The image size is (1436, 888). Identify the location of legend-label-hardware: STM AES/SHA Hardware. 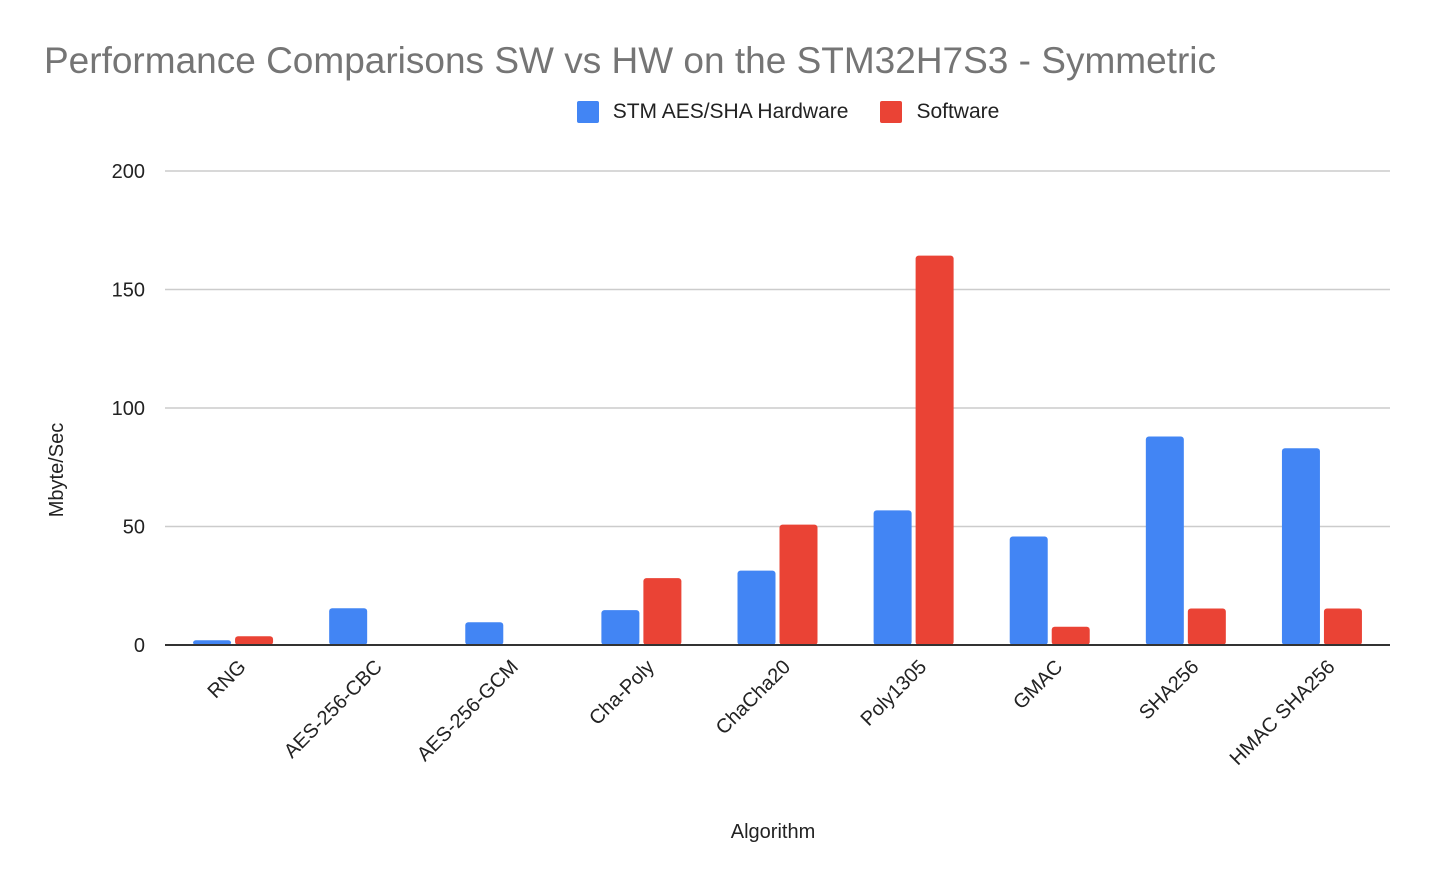
(730, 111).